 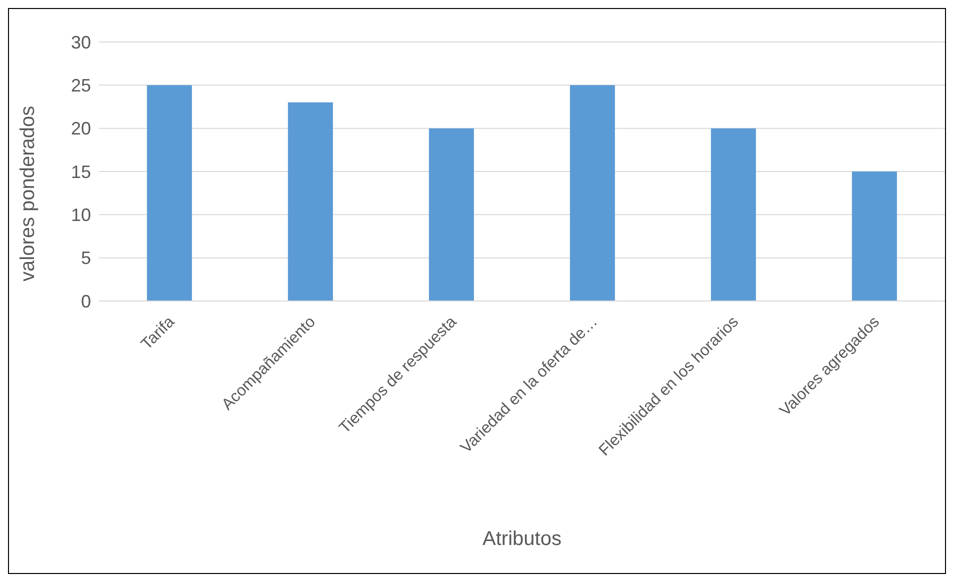 I want to click on y-tick-label: 25, so click(x=80, y=86).